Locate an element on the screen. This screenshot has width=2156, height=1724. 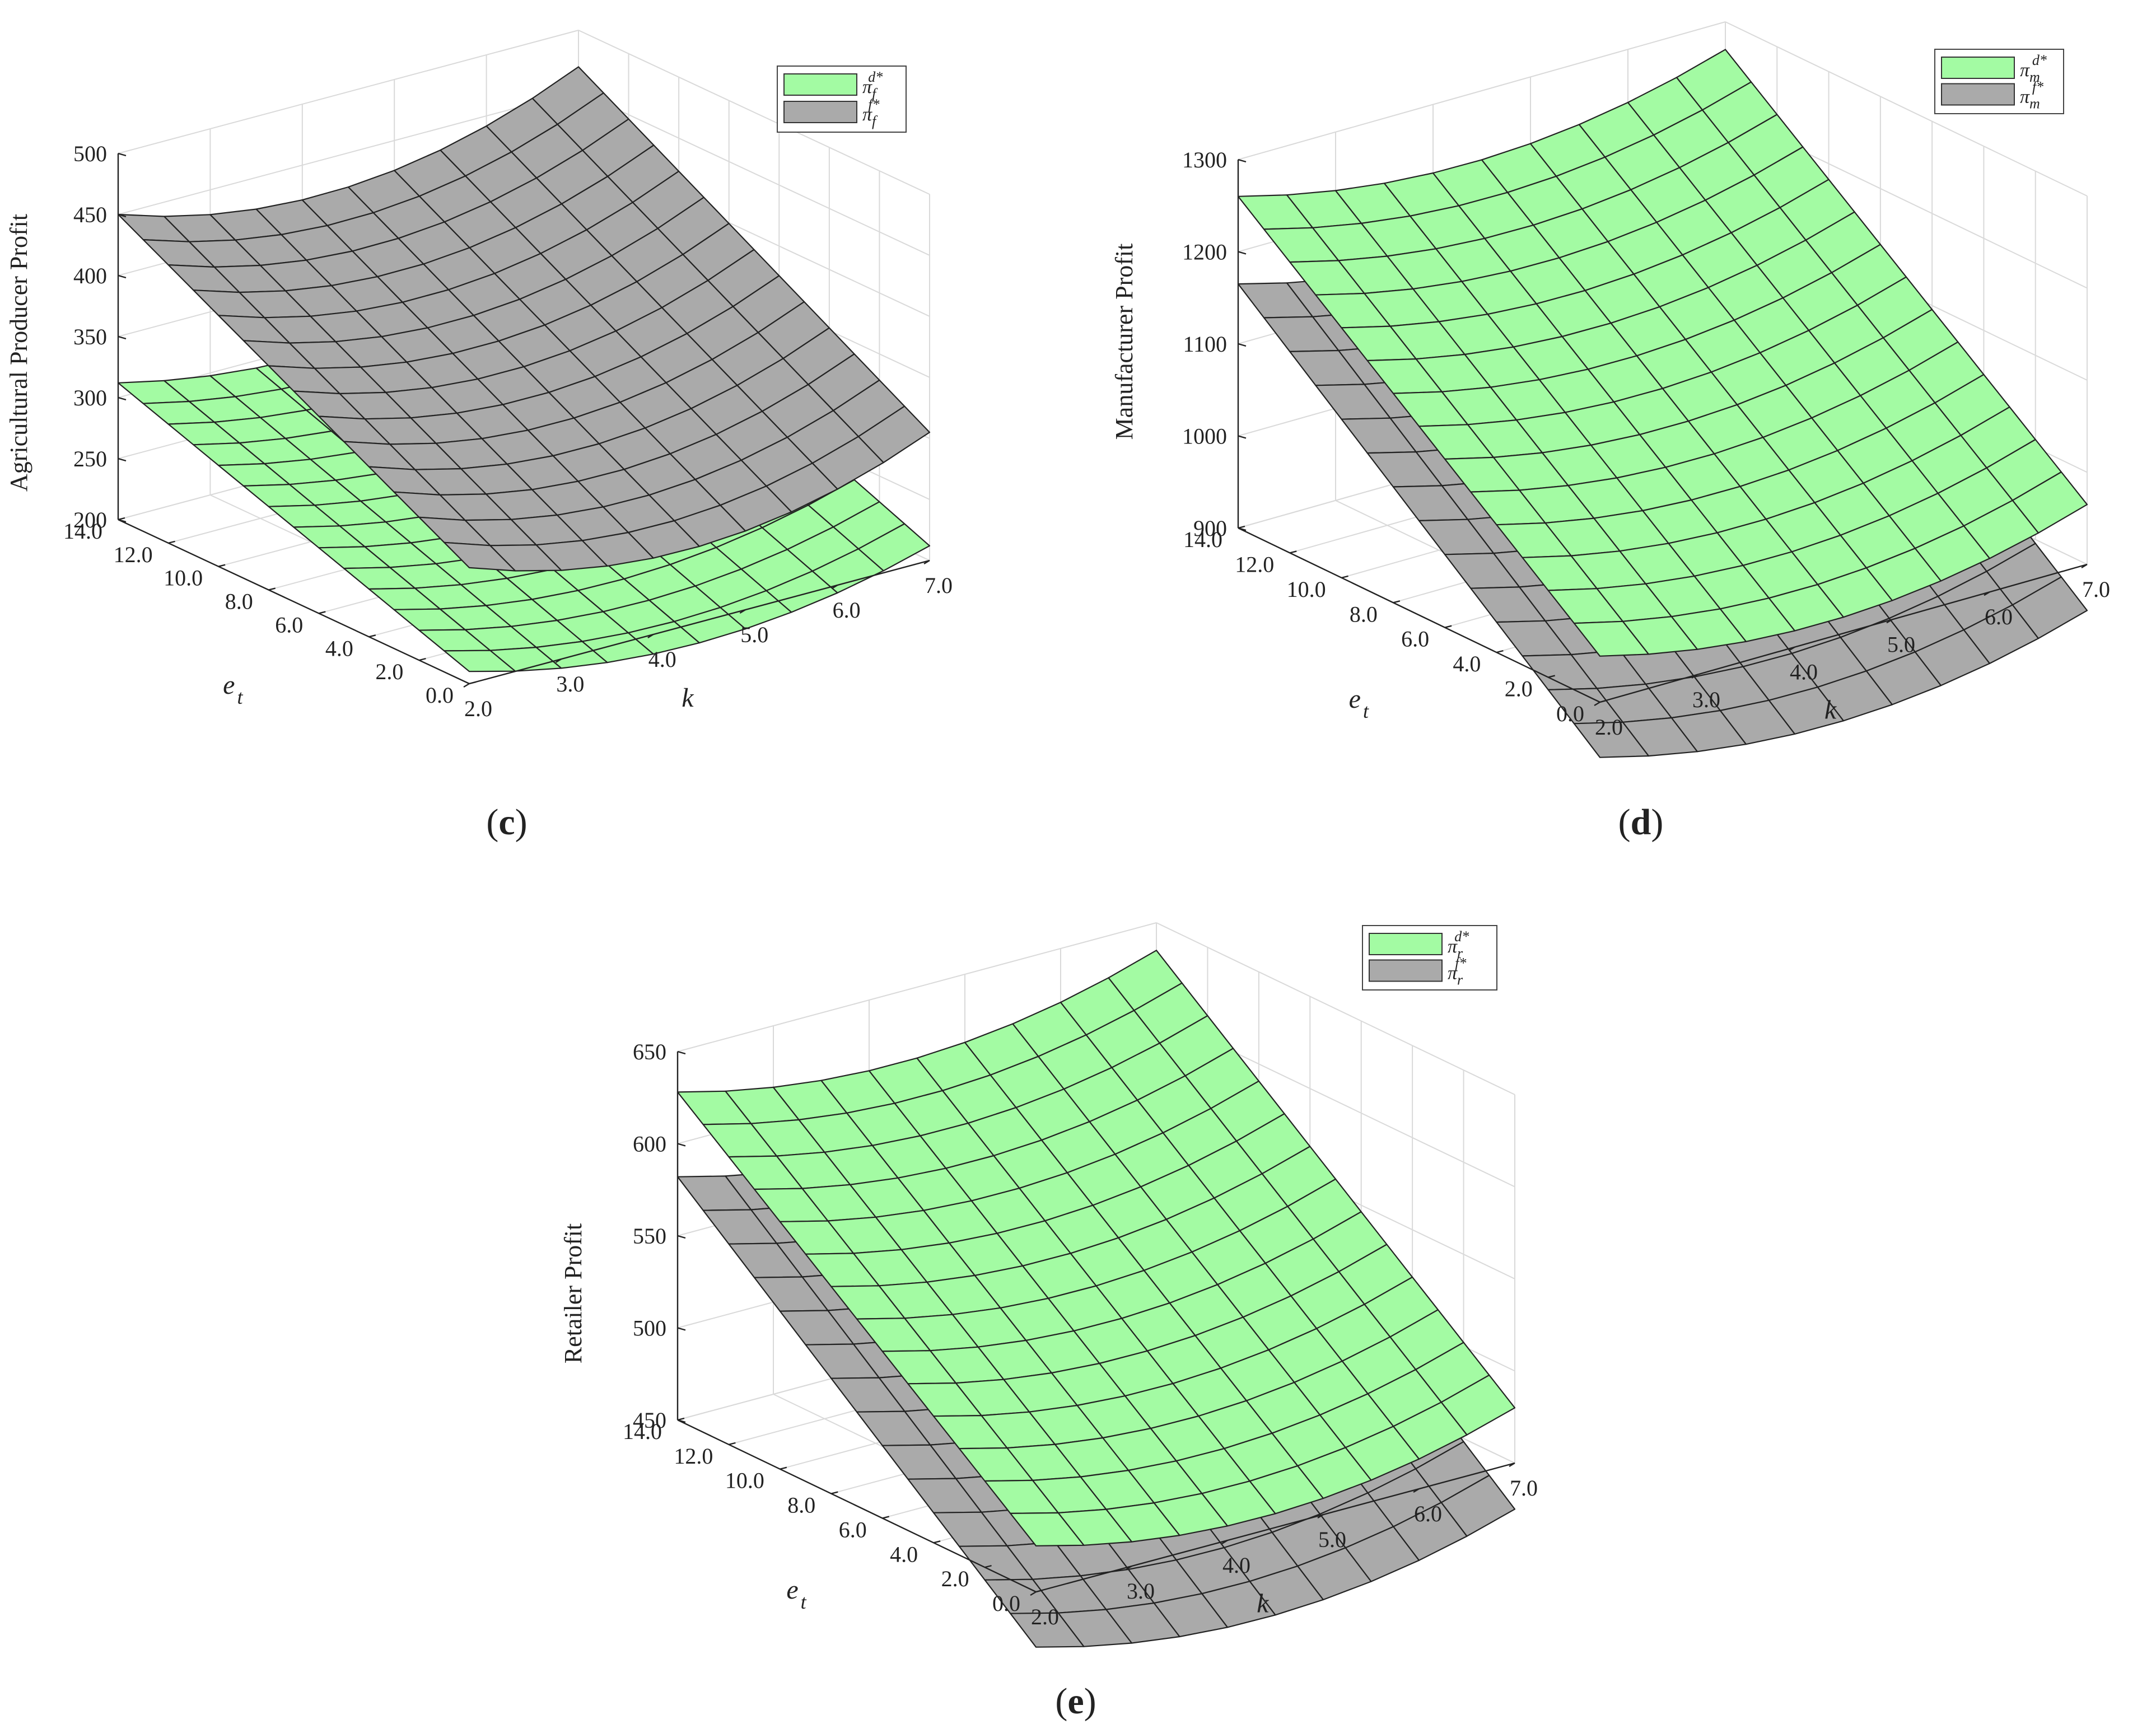
y-tick-label: 8.0 is located at coordinates (1364, 614).